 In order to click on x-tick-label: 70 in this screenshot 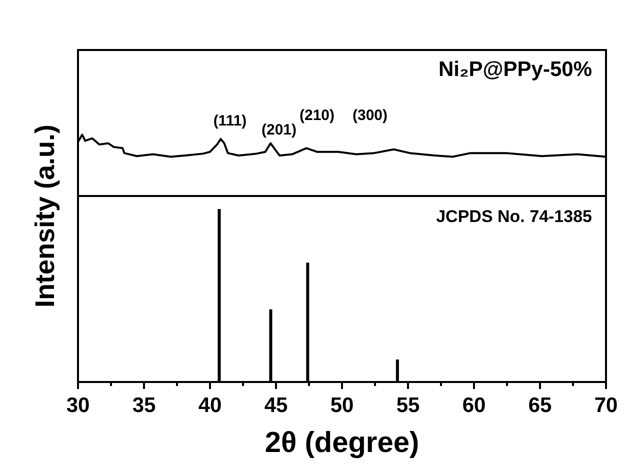, I will do `click(606, 405)`.